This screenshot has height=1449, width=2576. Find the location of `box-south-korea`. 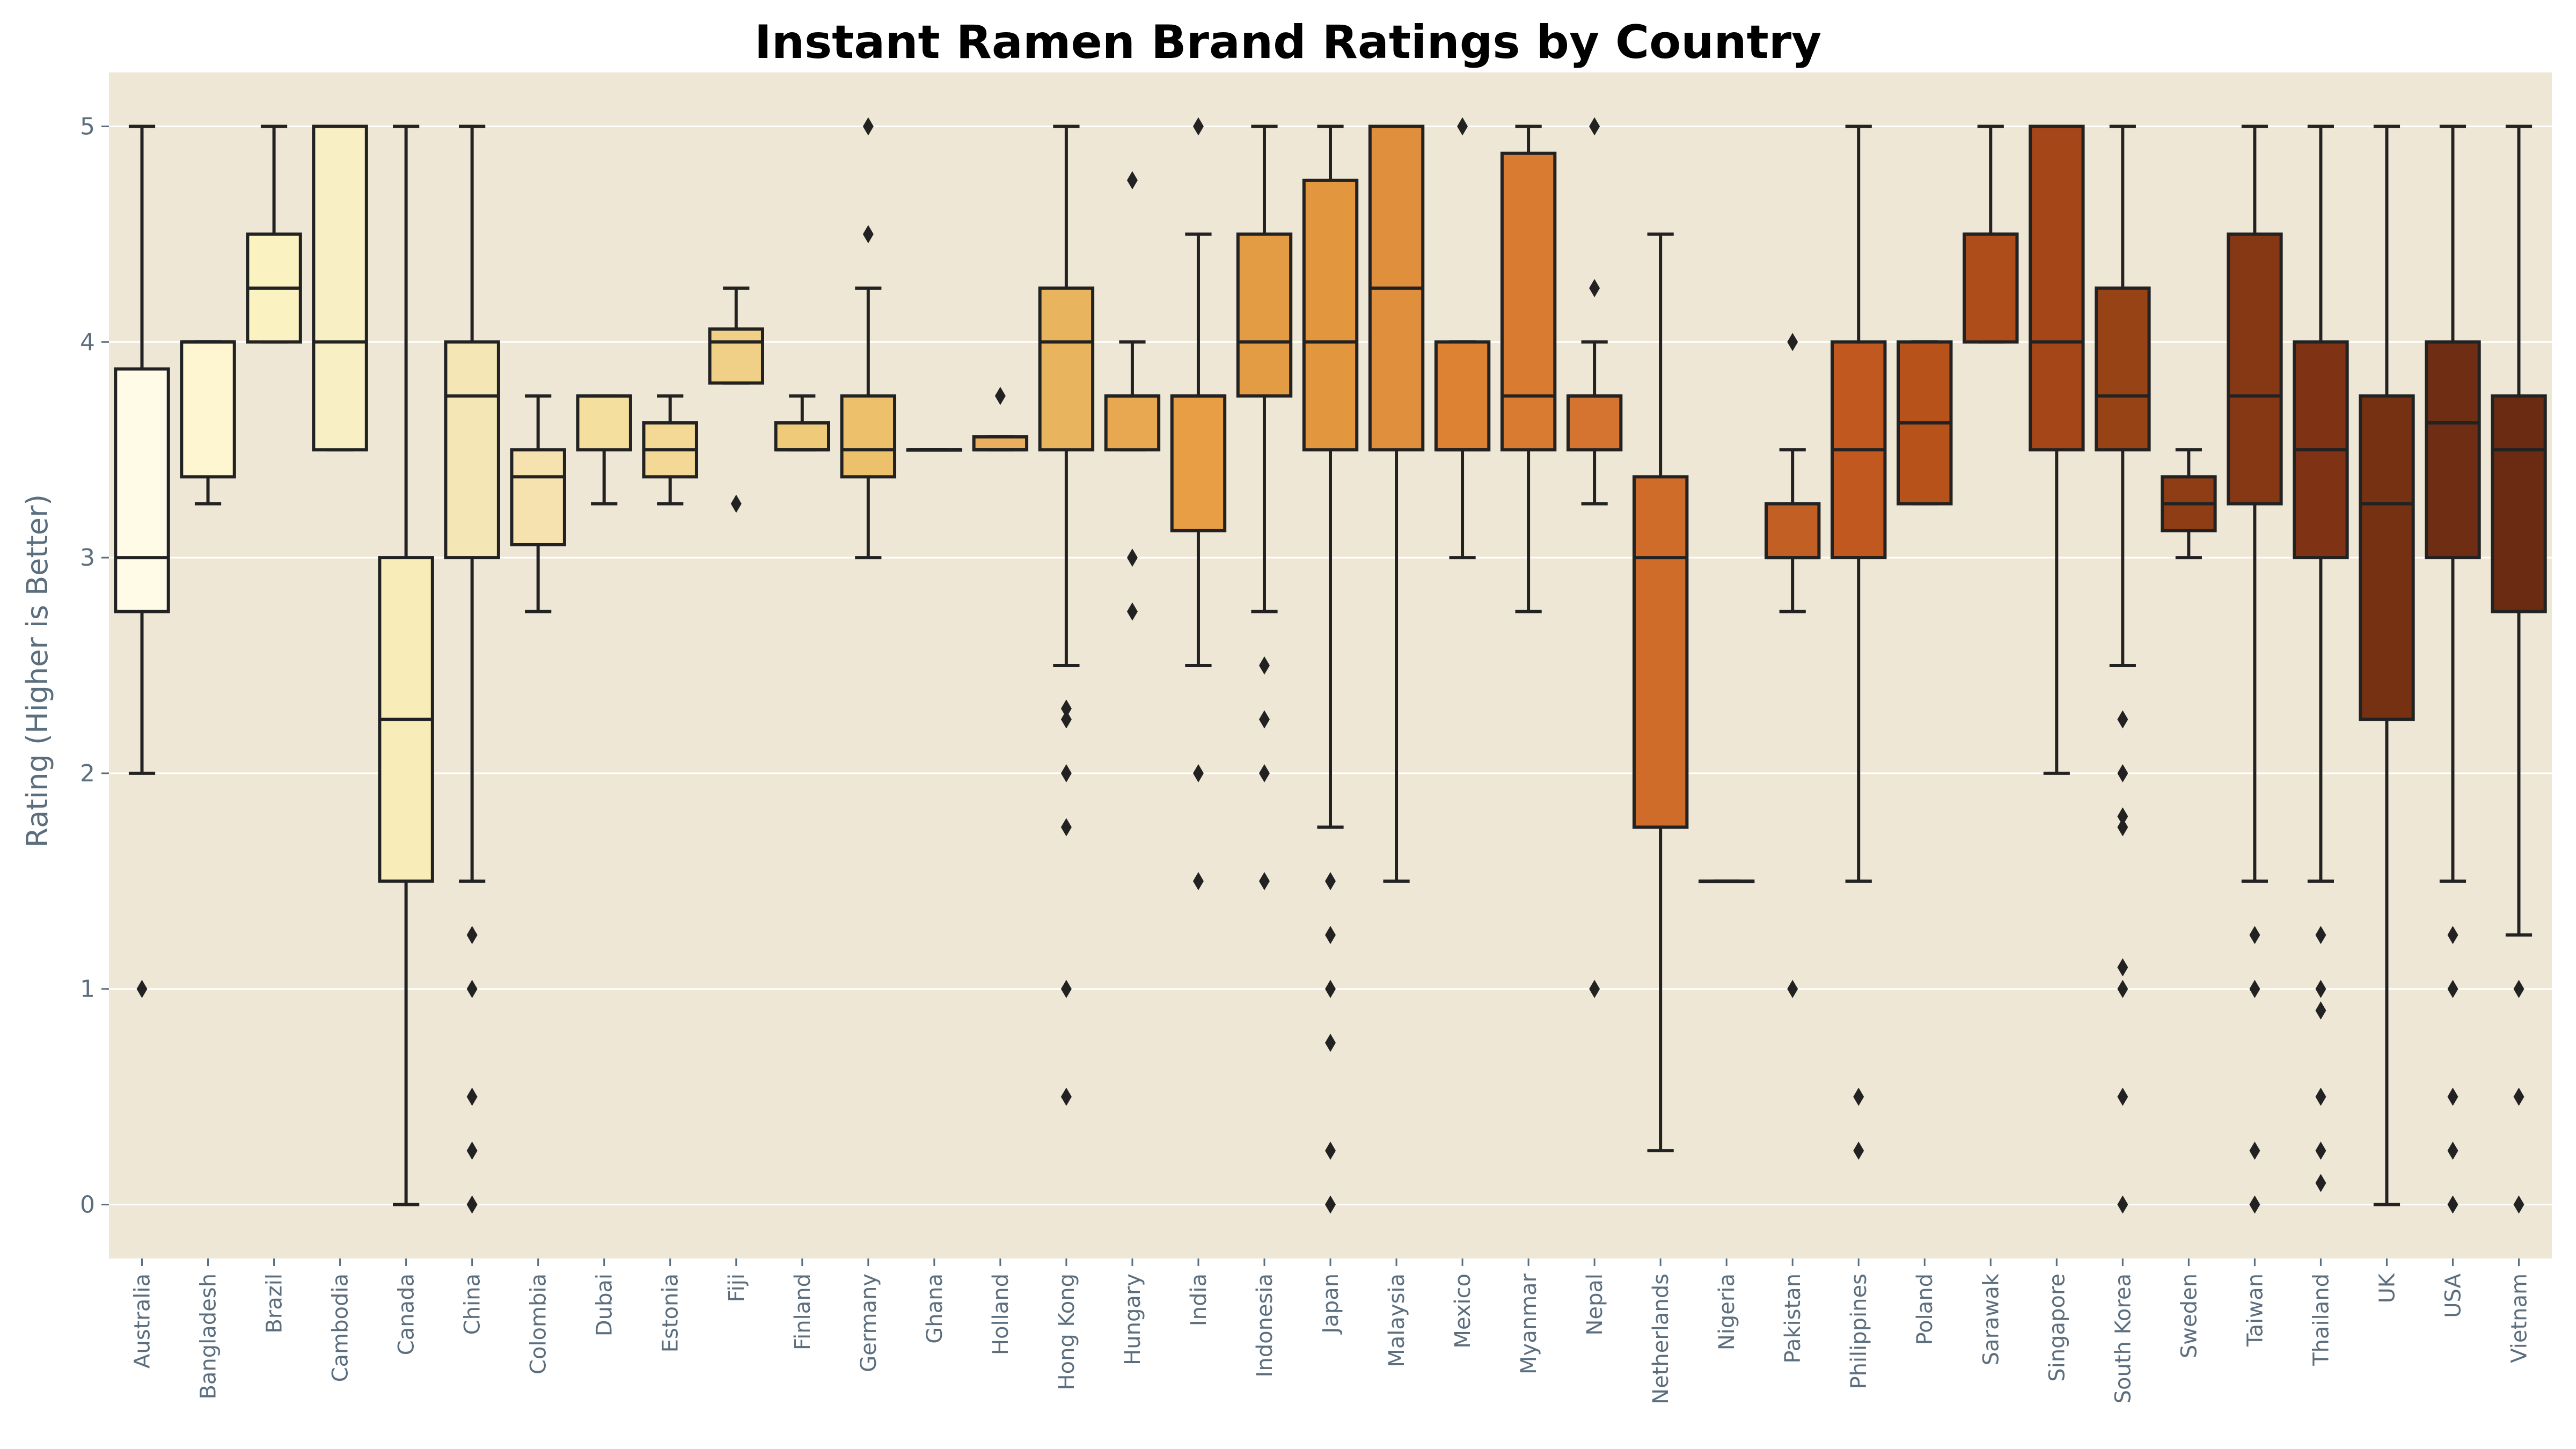

box-south-korea is located at coordinates (2123, 669).